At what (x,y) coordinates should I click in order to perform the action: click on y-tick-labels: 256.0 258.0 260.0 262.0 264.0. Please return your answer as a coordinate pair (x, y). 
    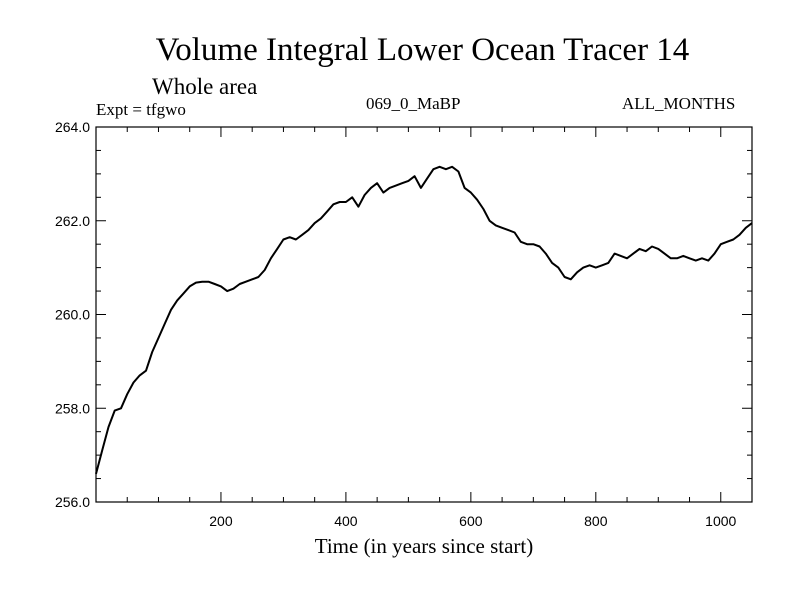
    Looking at the image, I should click on (72, 314).